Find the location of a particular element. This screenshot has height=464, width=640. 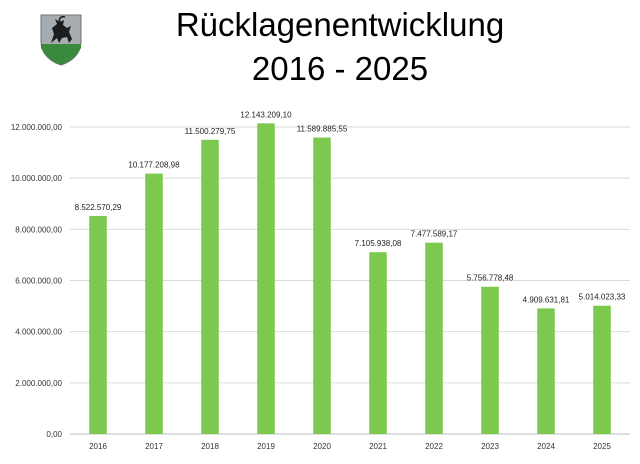

data-label: 7.105.938,08 is located at coordinates (378, 243).